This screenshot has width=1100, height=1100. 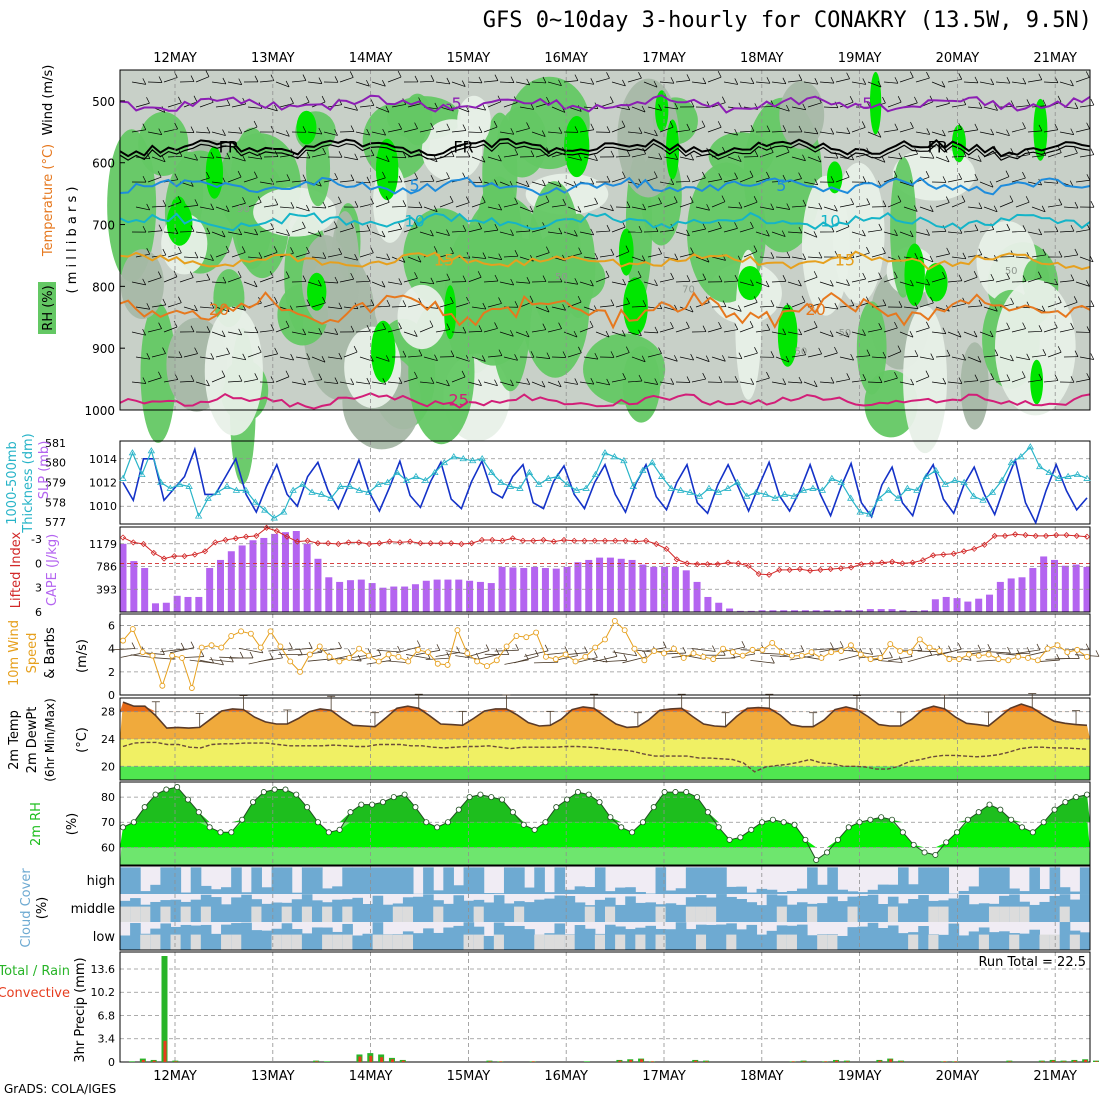 What do you see at coordinates (664, 1076) in the screenshot?
I see `date-label-bottom: 17MAY` at bounding box center [664, 1076].